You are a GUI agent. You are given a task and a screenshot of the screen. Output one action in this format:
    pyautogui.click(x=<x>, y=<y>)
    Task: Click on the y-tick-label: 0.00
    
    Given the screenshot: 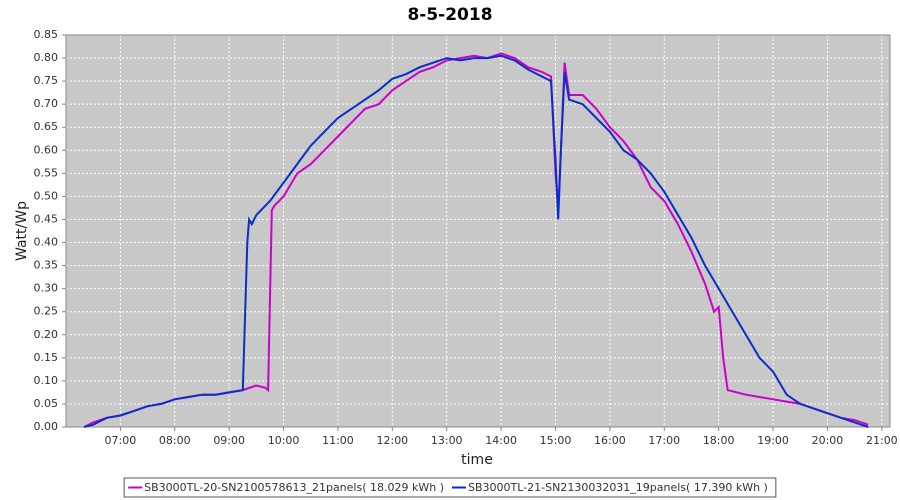 What is the action you would take?
    pyautogui.click(x=46, y=426)
    